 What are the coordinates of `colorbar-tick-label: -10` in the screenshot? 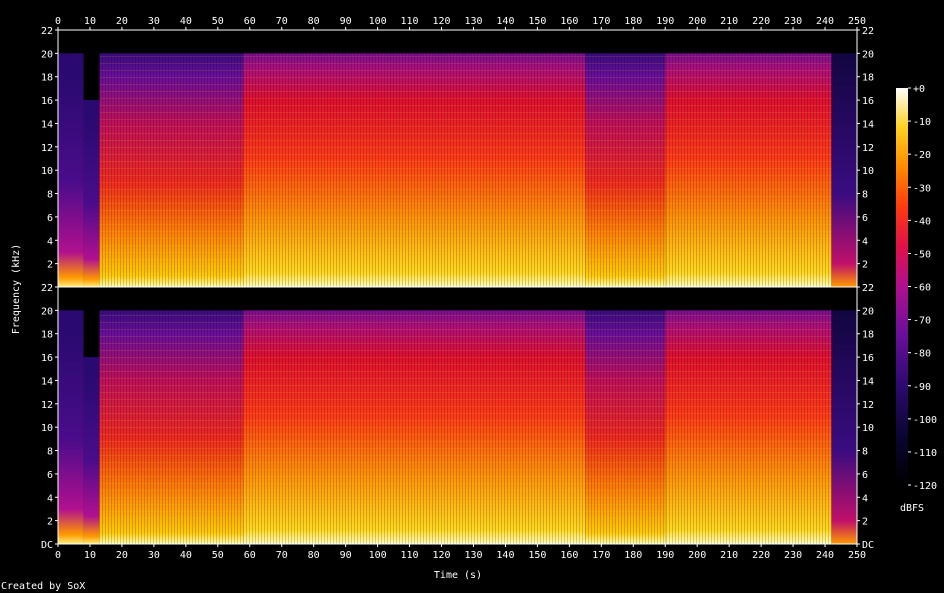 It's located at (922, 122).